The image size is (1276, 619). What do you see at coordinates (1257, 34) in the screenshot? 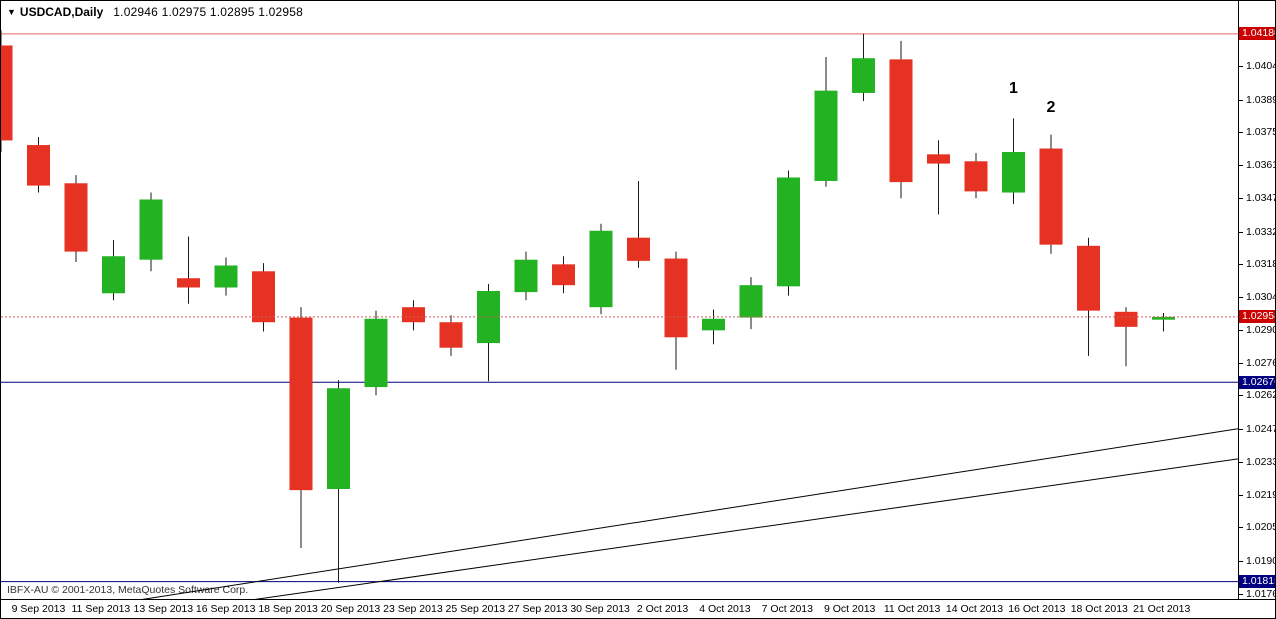
I see `price-level-badge: 1.04180` at bounding box center [1257, 34].